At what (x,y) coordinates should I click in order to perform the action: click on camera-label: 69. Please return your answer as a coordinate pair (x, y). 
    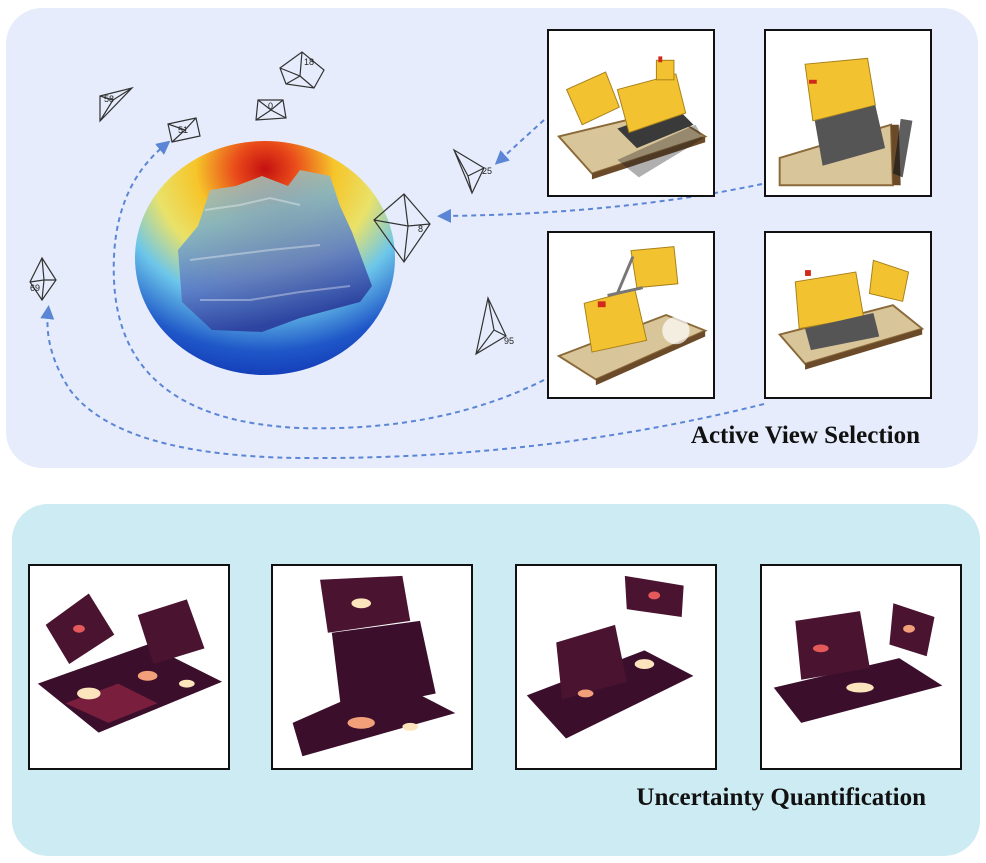
    Looking at the image, I should click on (35, 288).